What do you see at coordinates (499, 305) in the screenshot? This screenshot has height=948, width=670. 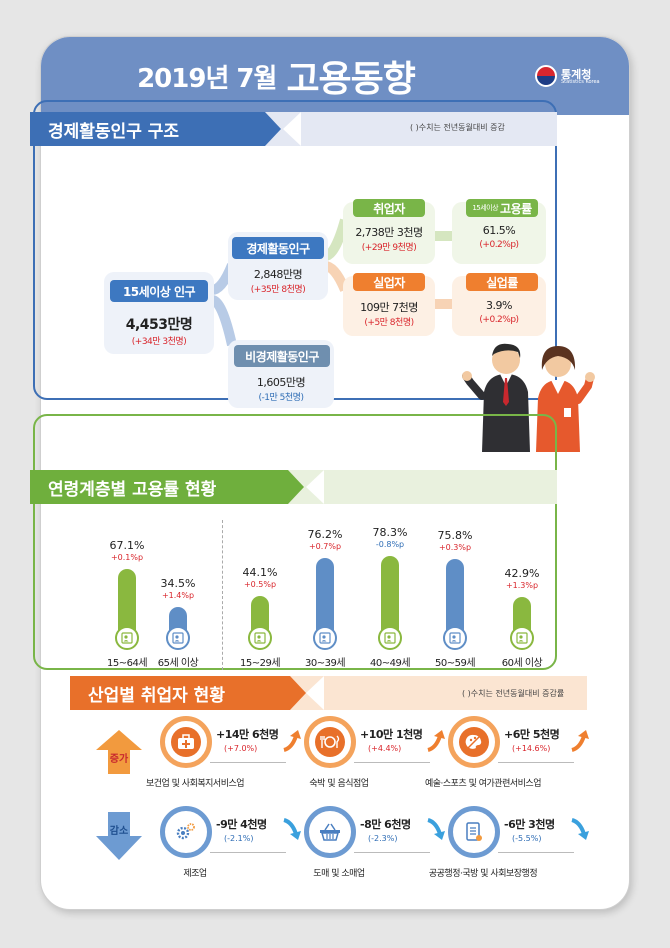 I see `unemployment-rate-value: 3.9%` at bounding box center [499, 305].